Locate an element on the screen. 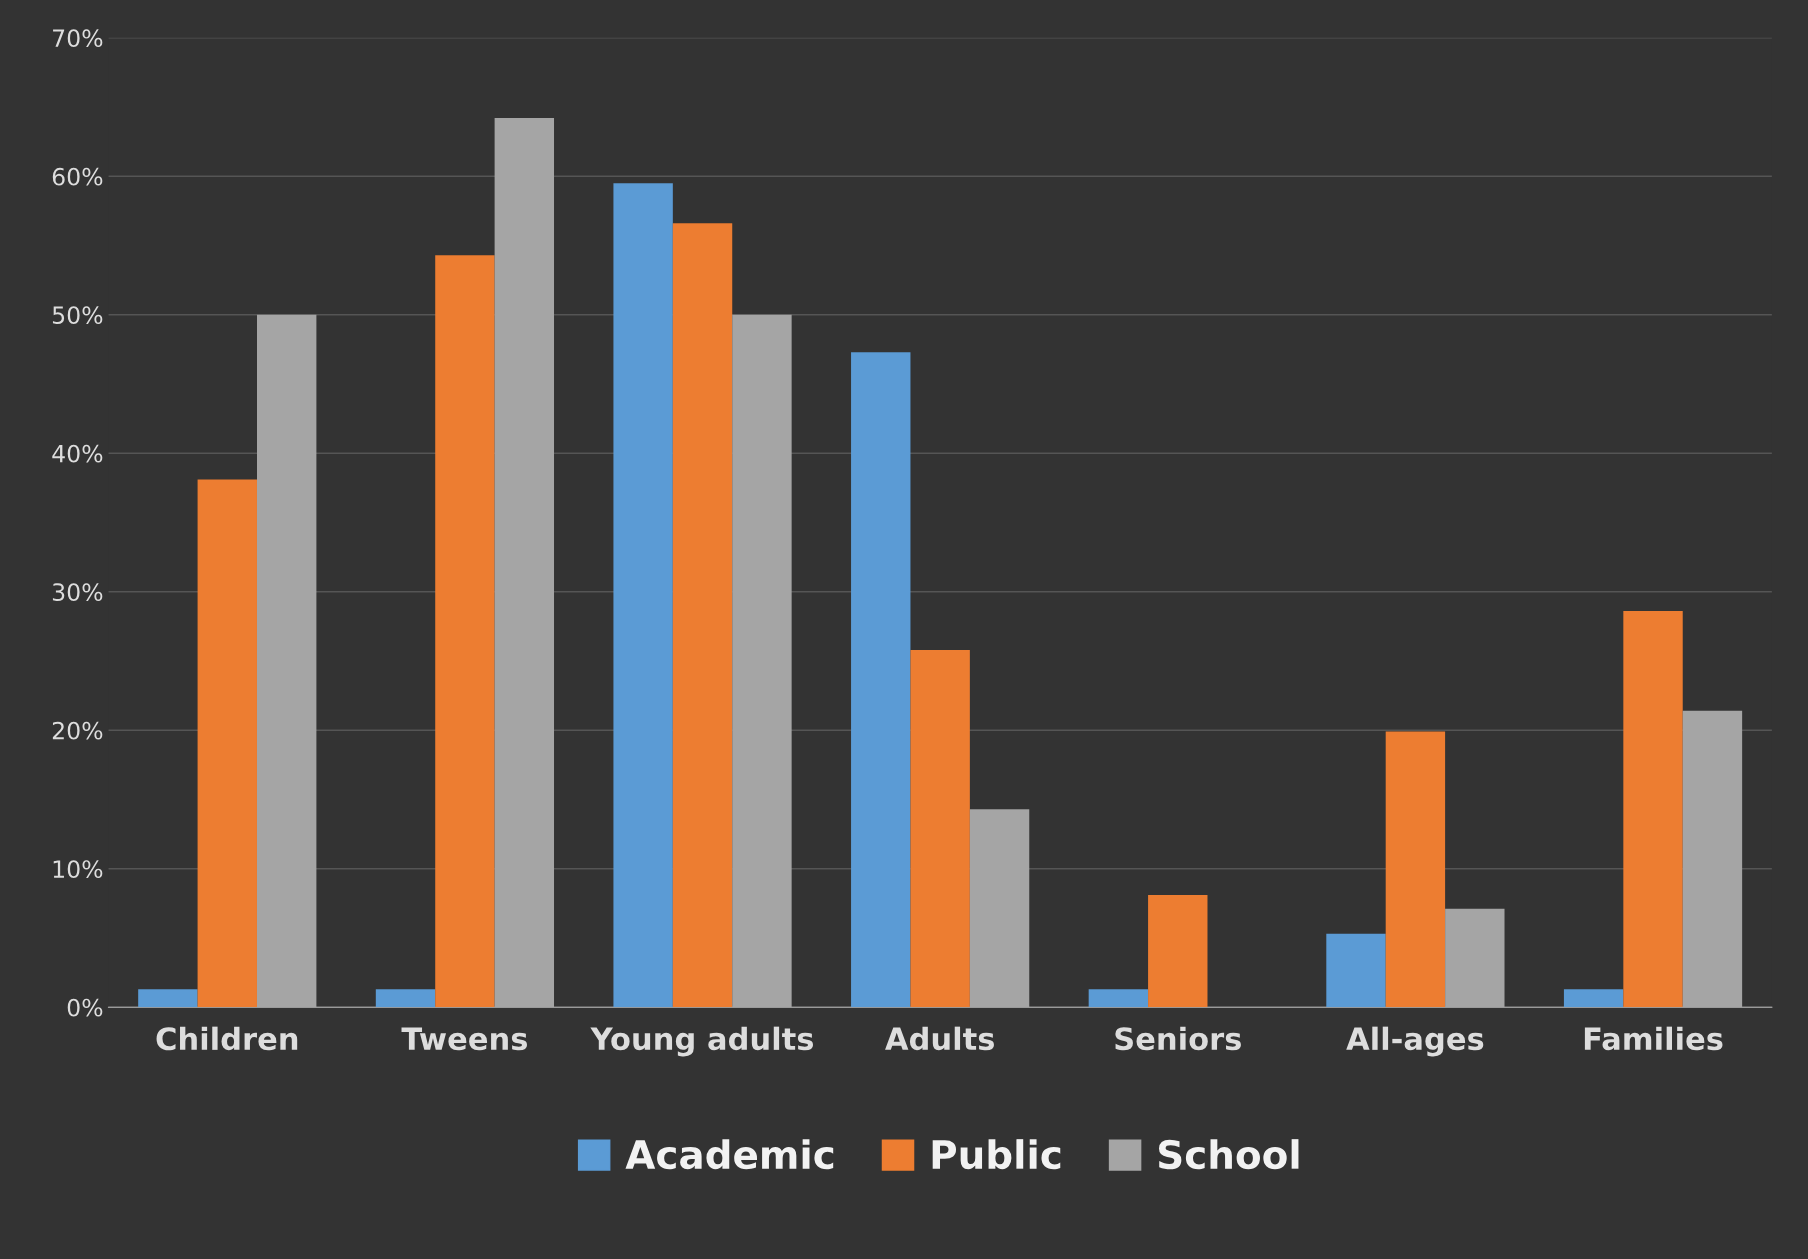 The image size is (1808, 1259). legend-label: School is located at coordinates (1228, 1154).